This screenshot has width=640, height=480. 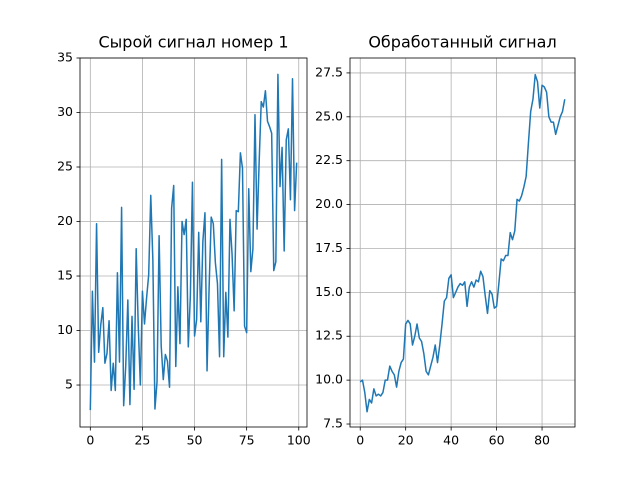 I want to click on y-tick-label: 7.5, so click(x=333, y=423).